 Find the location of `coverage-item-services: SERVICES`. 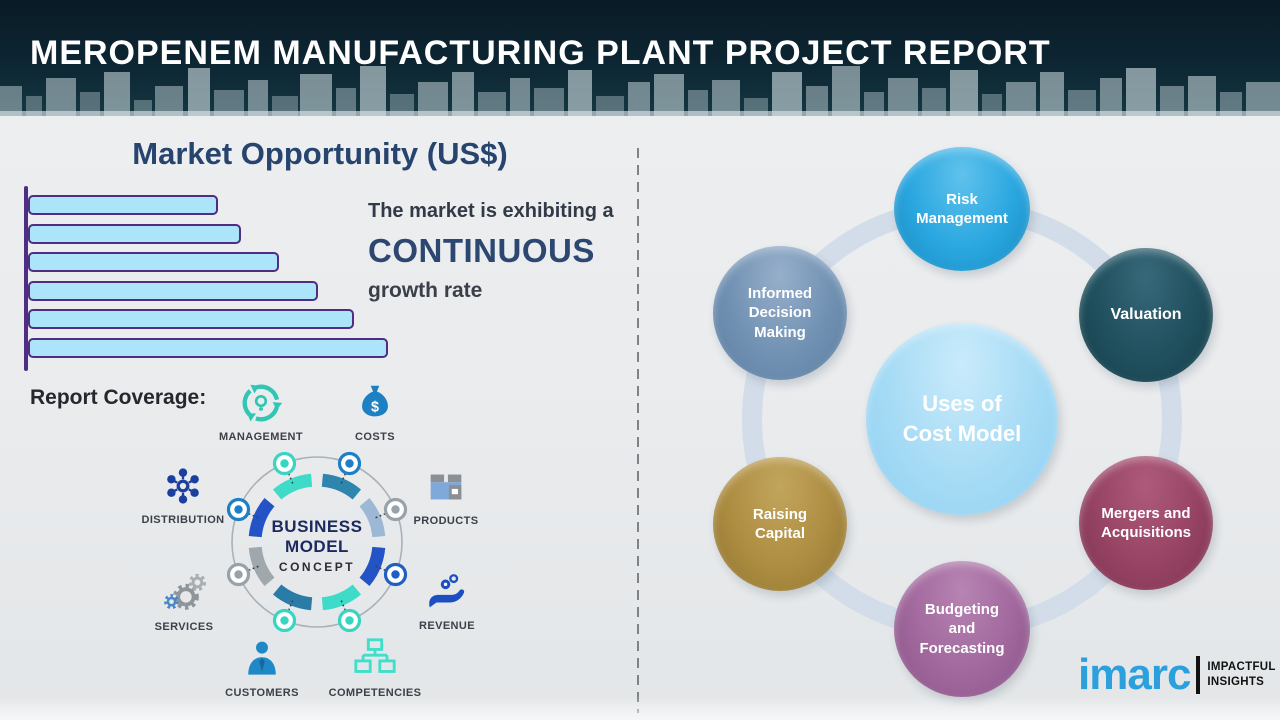

coverage-item-services: SERVICES is located at coordinates (184, 601).